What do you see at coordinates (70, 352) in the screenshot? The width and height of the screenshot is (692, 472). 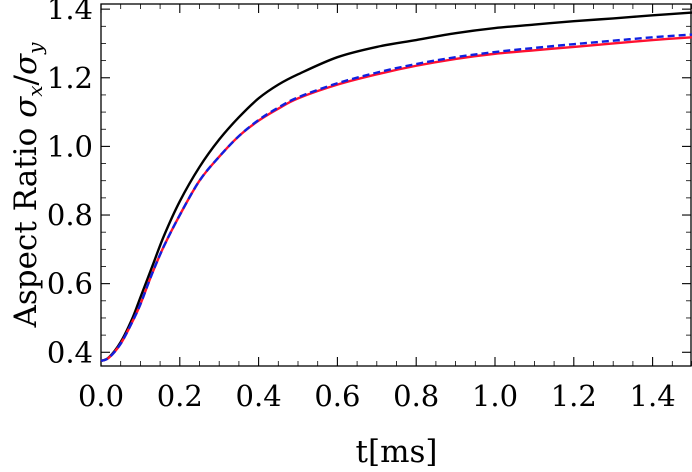 I see `y-tick-label: 0.4` at bounding box center [70, 352].